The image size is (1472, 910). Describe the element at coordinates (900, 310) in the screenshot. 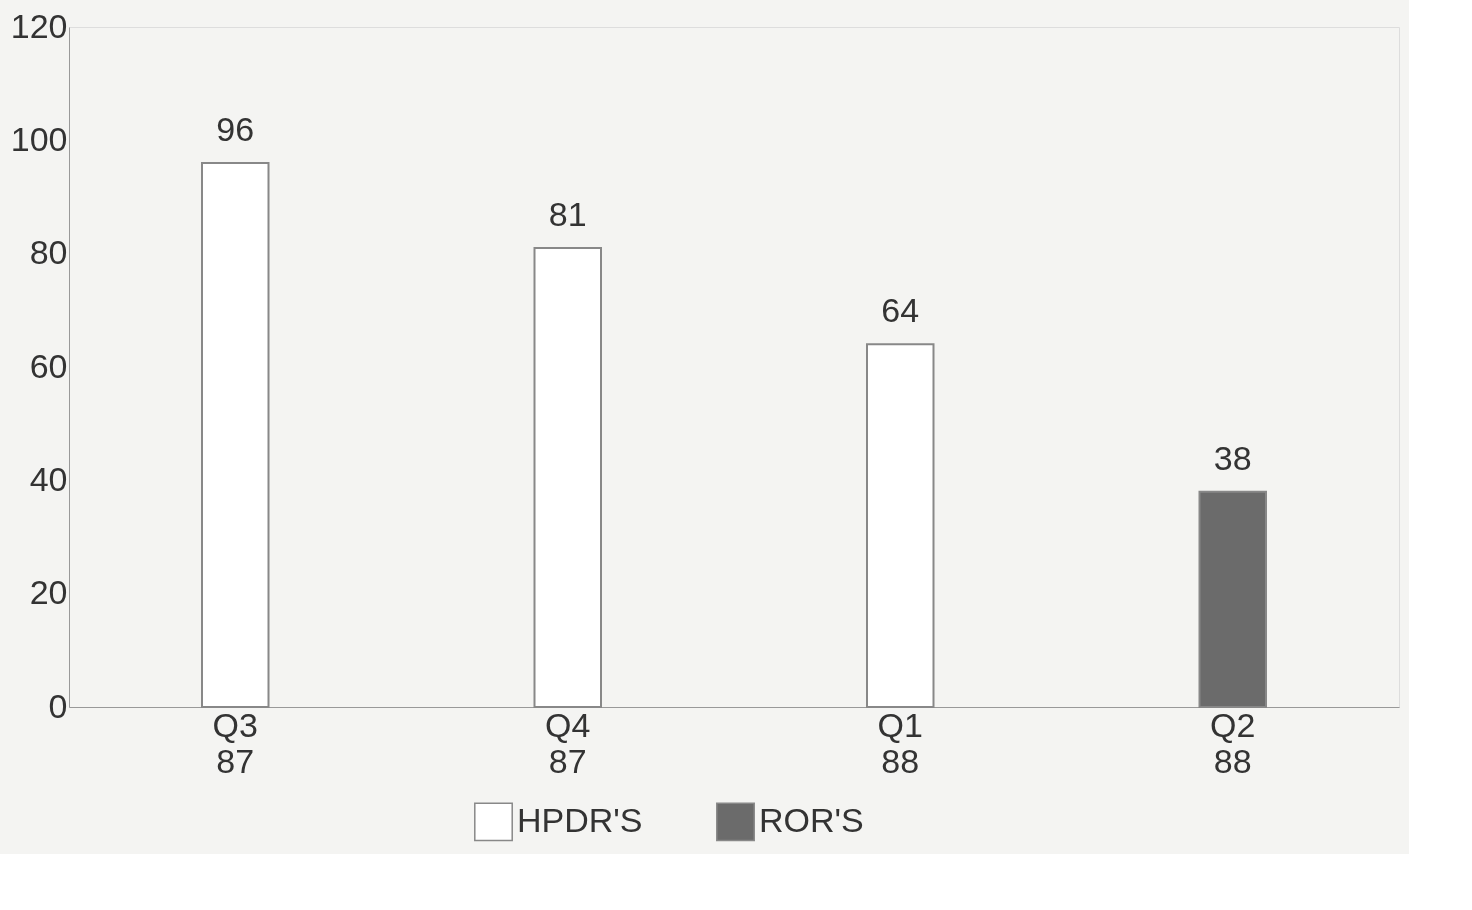

I see `data-label: 64` at that location.